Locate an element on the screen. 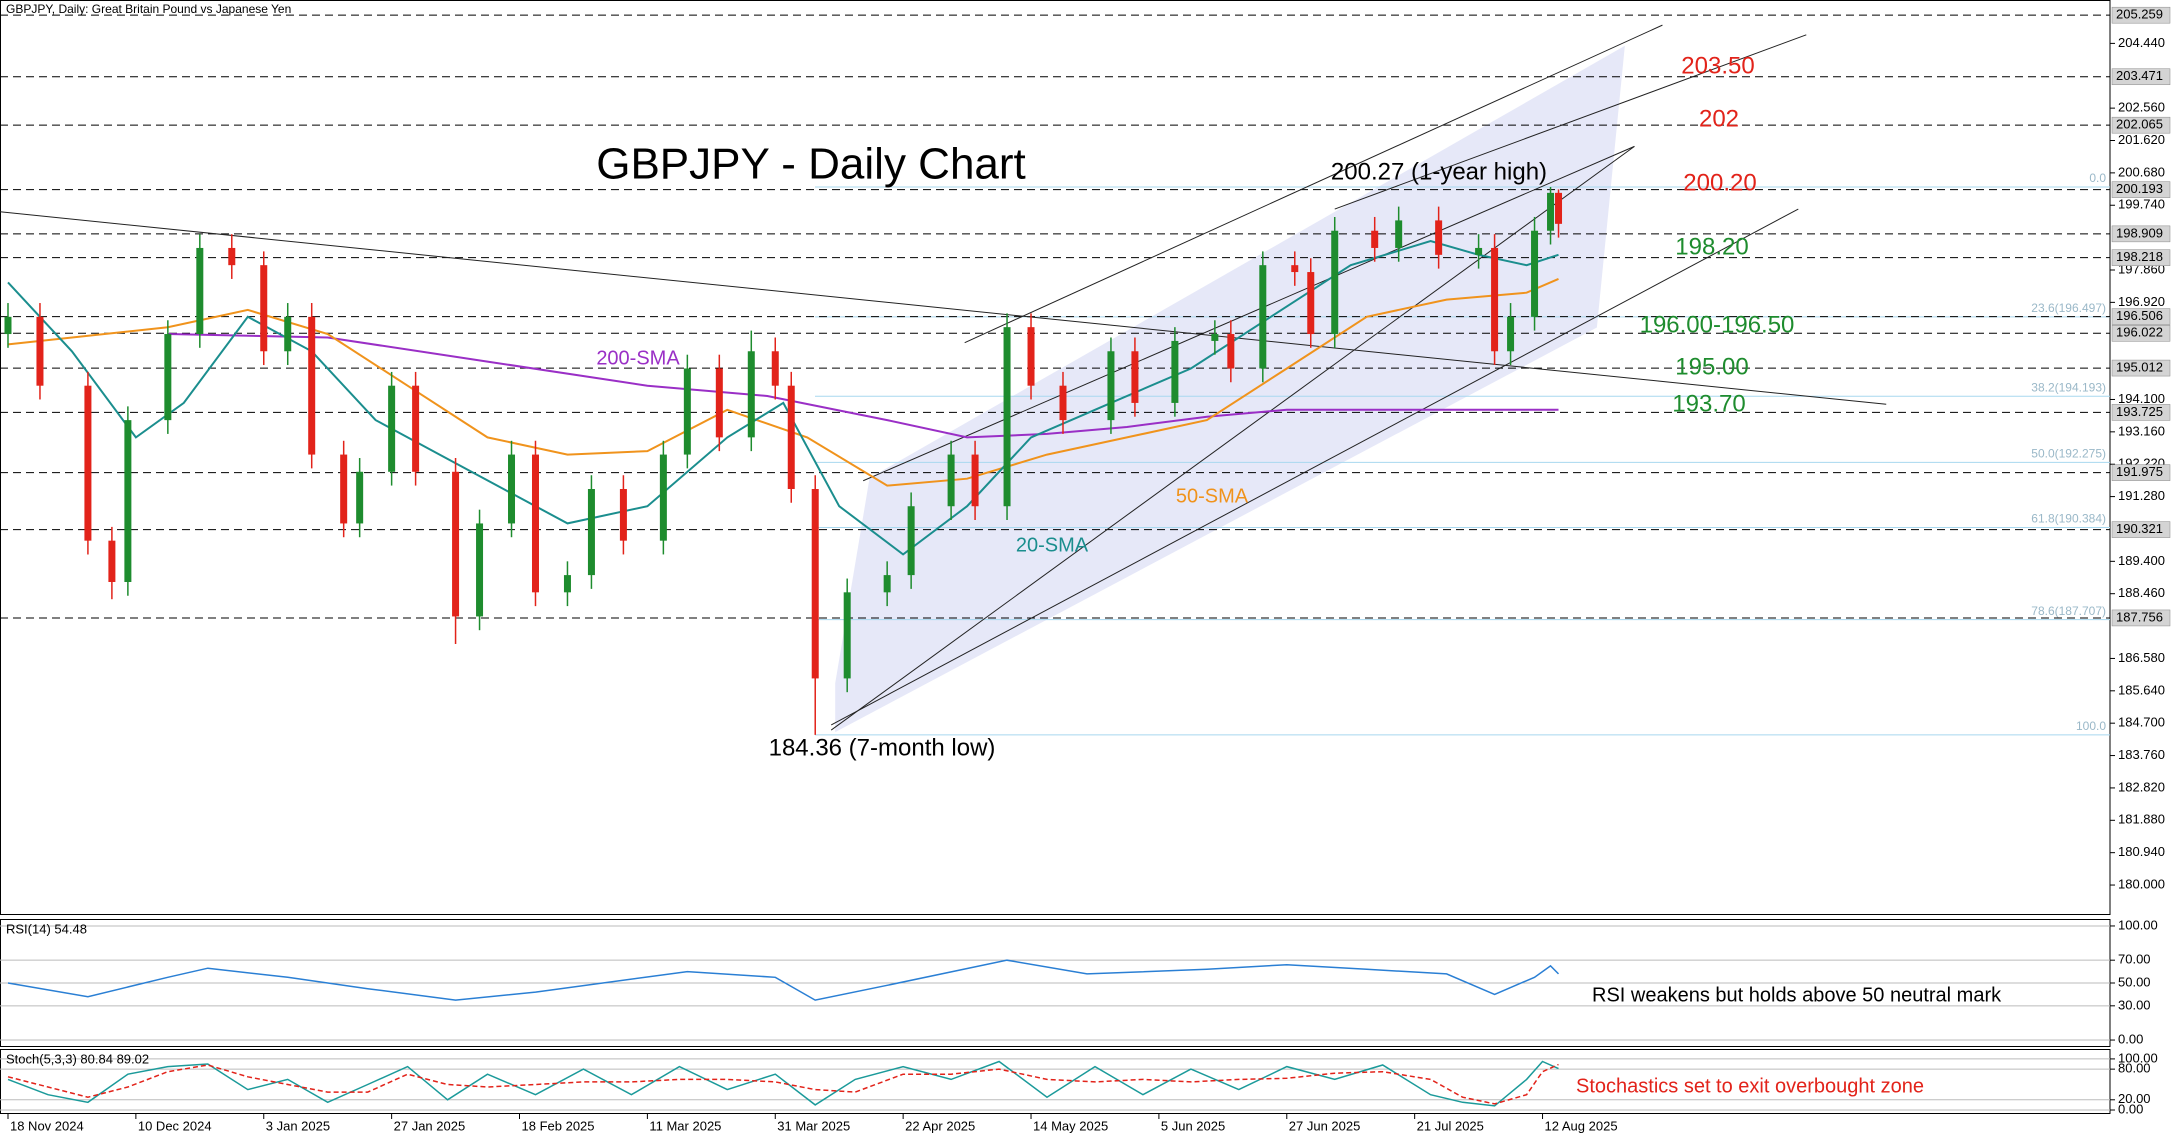  level-label: 205.259 is located at coordinates (2139, 14).